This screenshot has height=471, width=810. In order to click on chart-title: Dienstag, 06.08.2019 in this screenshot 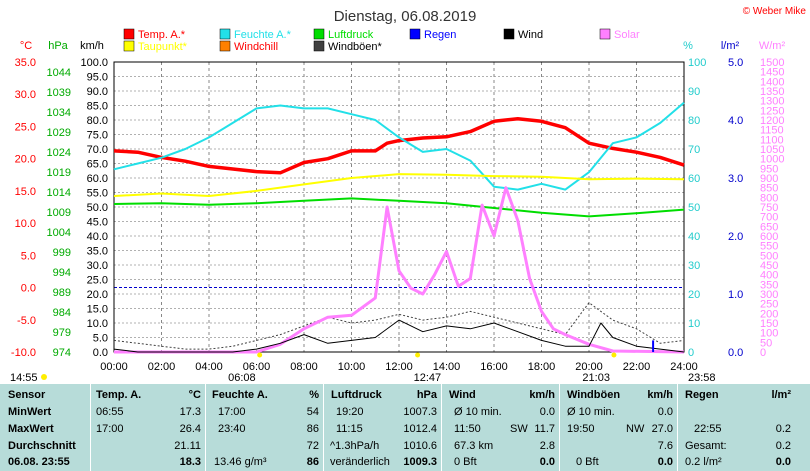, I will do `click(405, 16)`.